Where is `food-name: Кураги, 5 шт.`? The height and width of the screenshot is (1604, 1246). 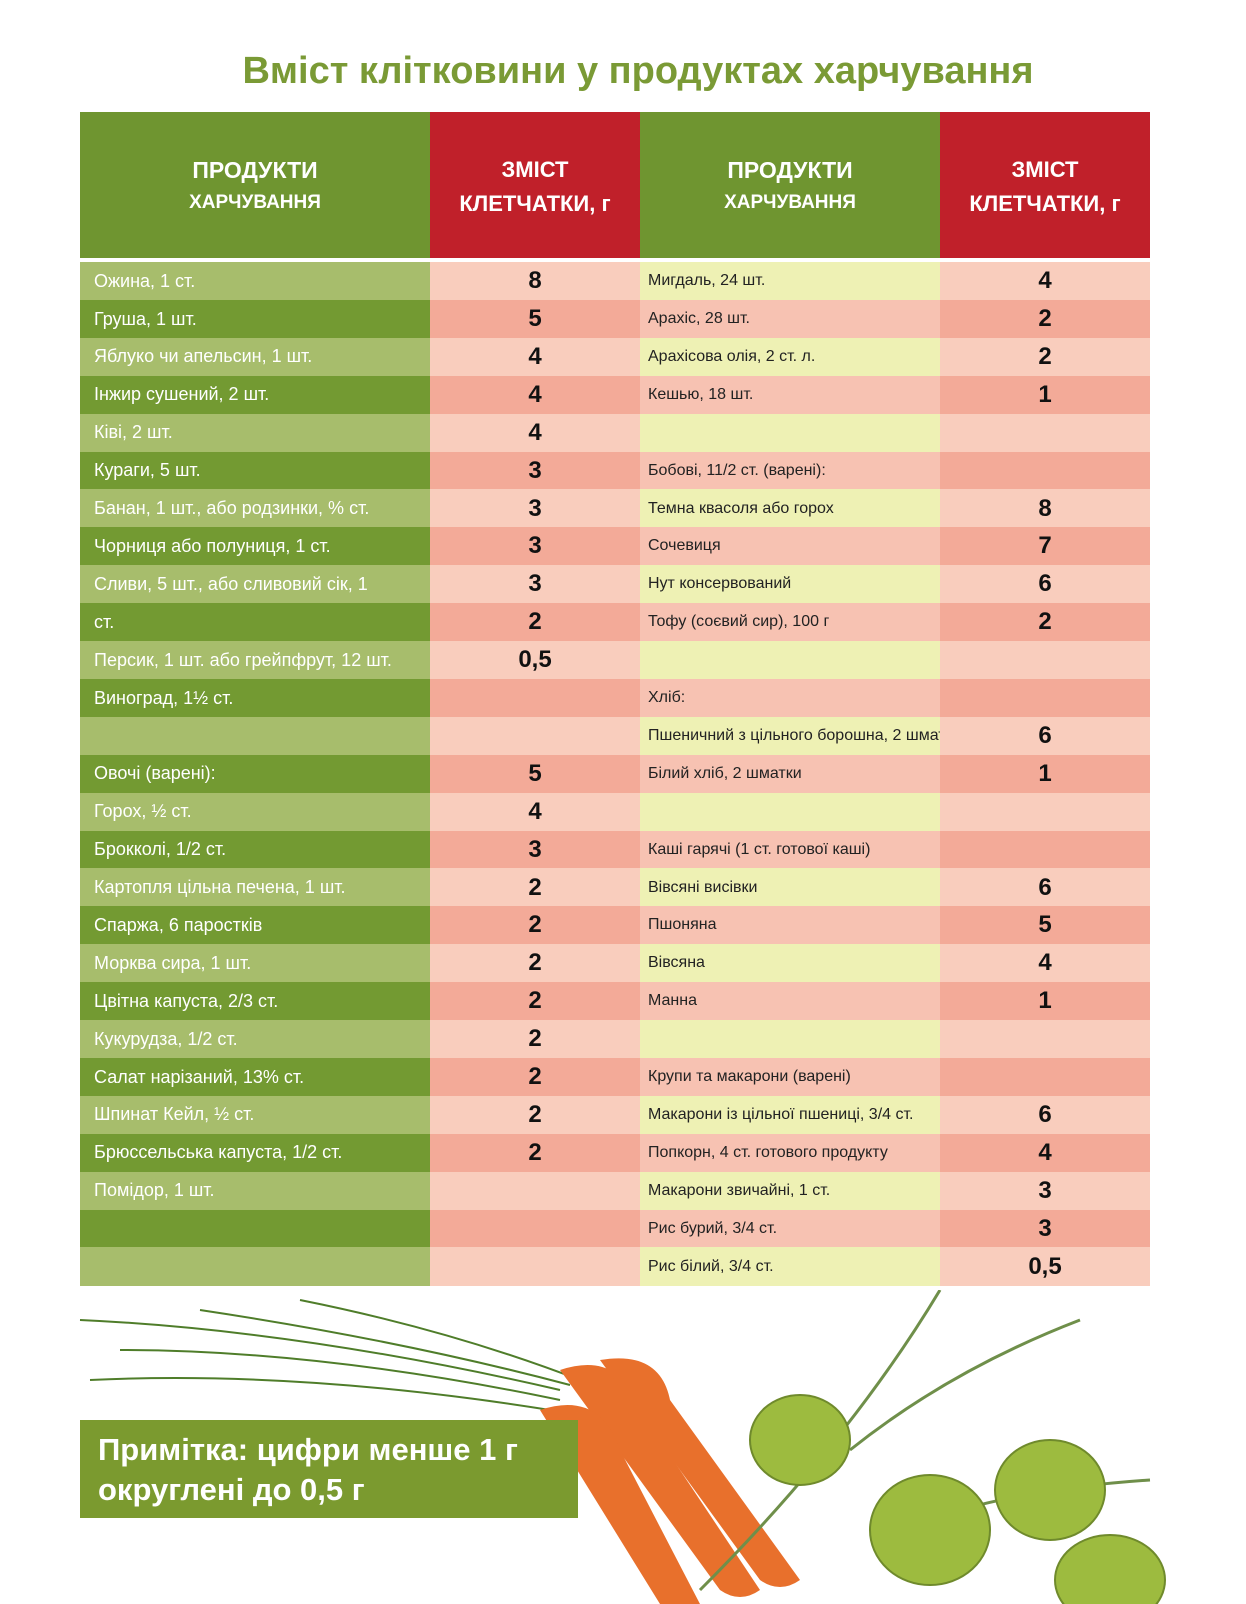
food-name: Кураги, 5 шт. is located at coordinates (255, 470).